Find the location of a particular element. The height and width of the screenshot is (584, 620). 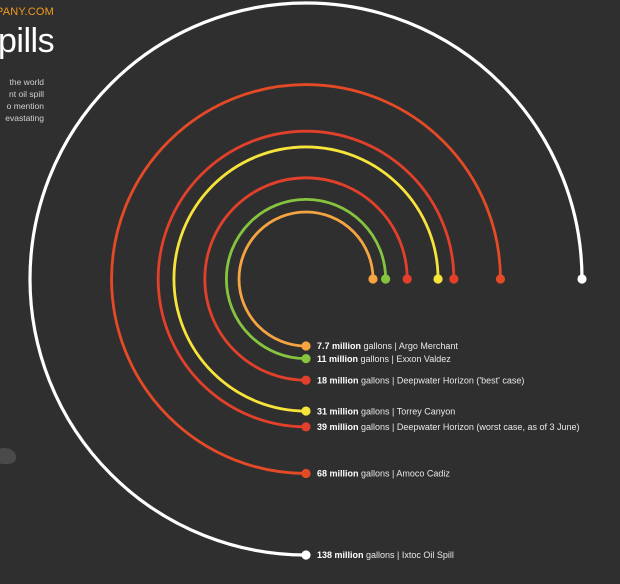

page-title: pills is located at coordinates (27, 41).